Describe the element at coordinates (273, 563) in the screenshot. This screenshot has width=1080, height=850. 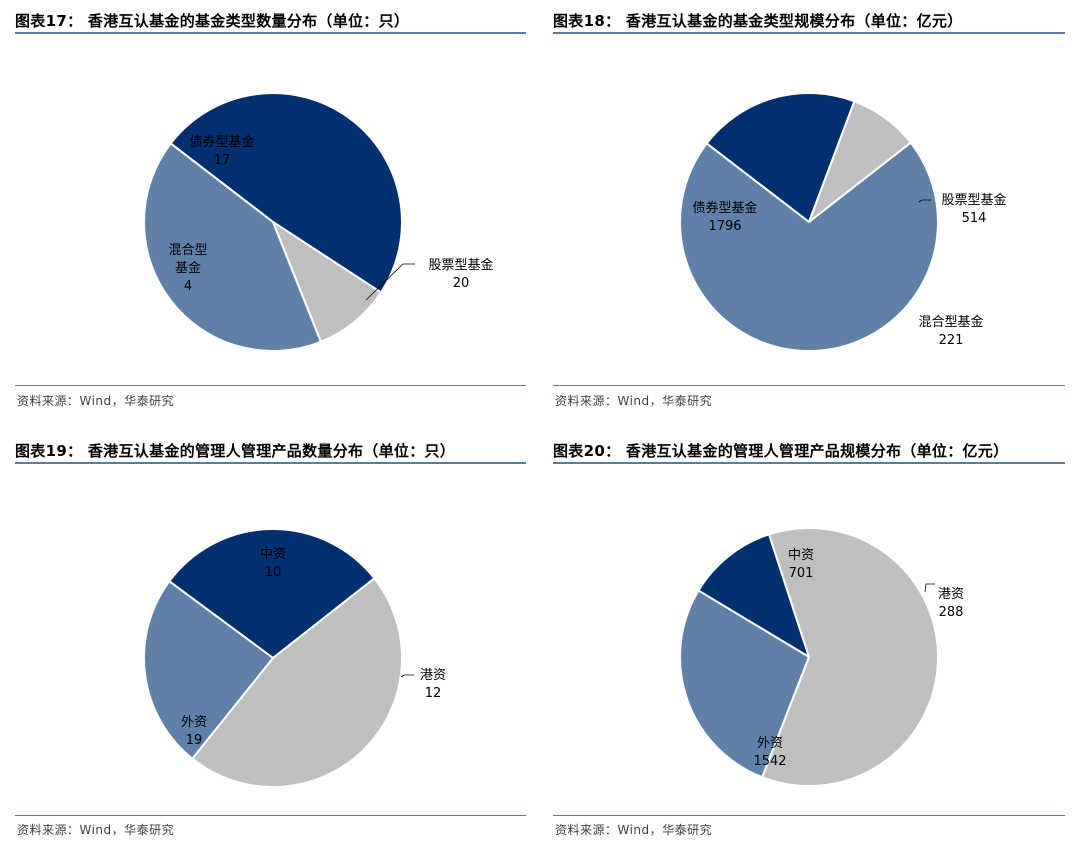
I see `slice-label: 中资 10` at that location.